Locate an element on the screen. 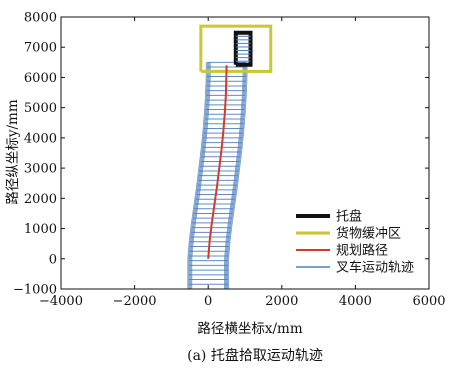  y-tick-label: 7000 is located at coordinates (40, 48).